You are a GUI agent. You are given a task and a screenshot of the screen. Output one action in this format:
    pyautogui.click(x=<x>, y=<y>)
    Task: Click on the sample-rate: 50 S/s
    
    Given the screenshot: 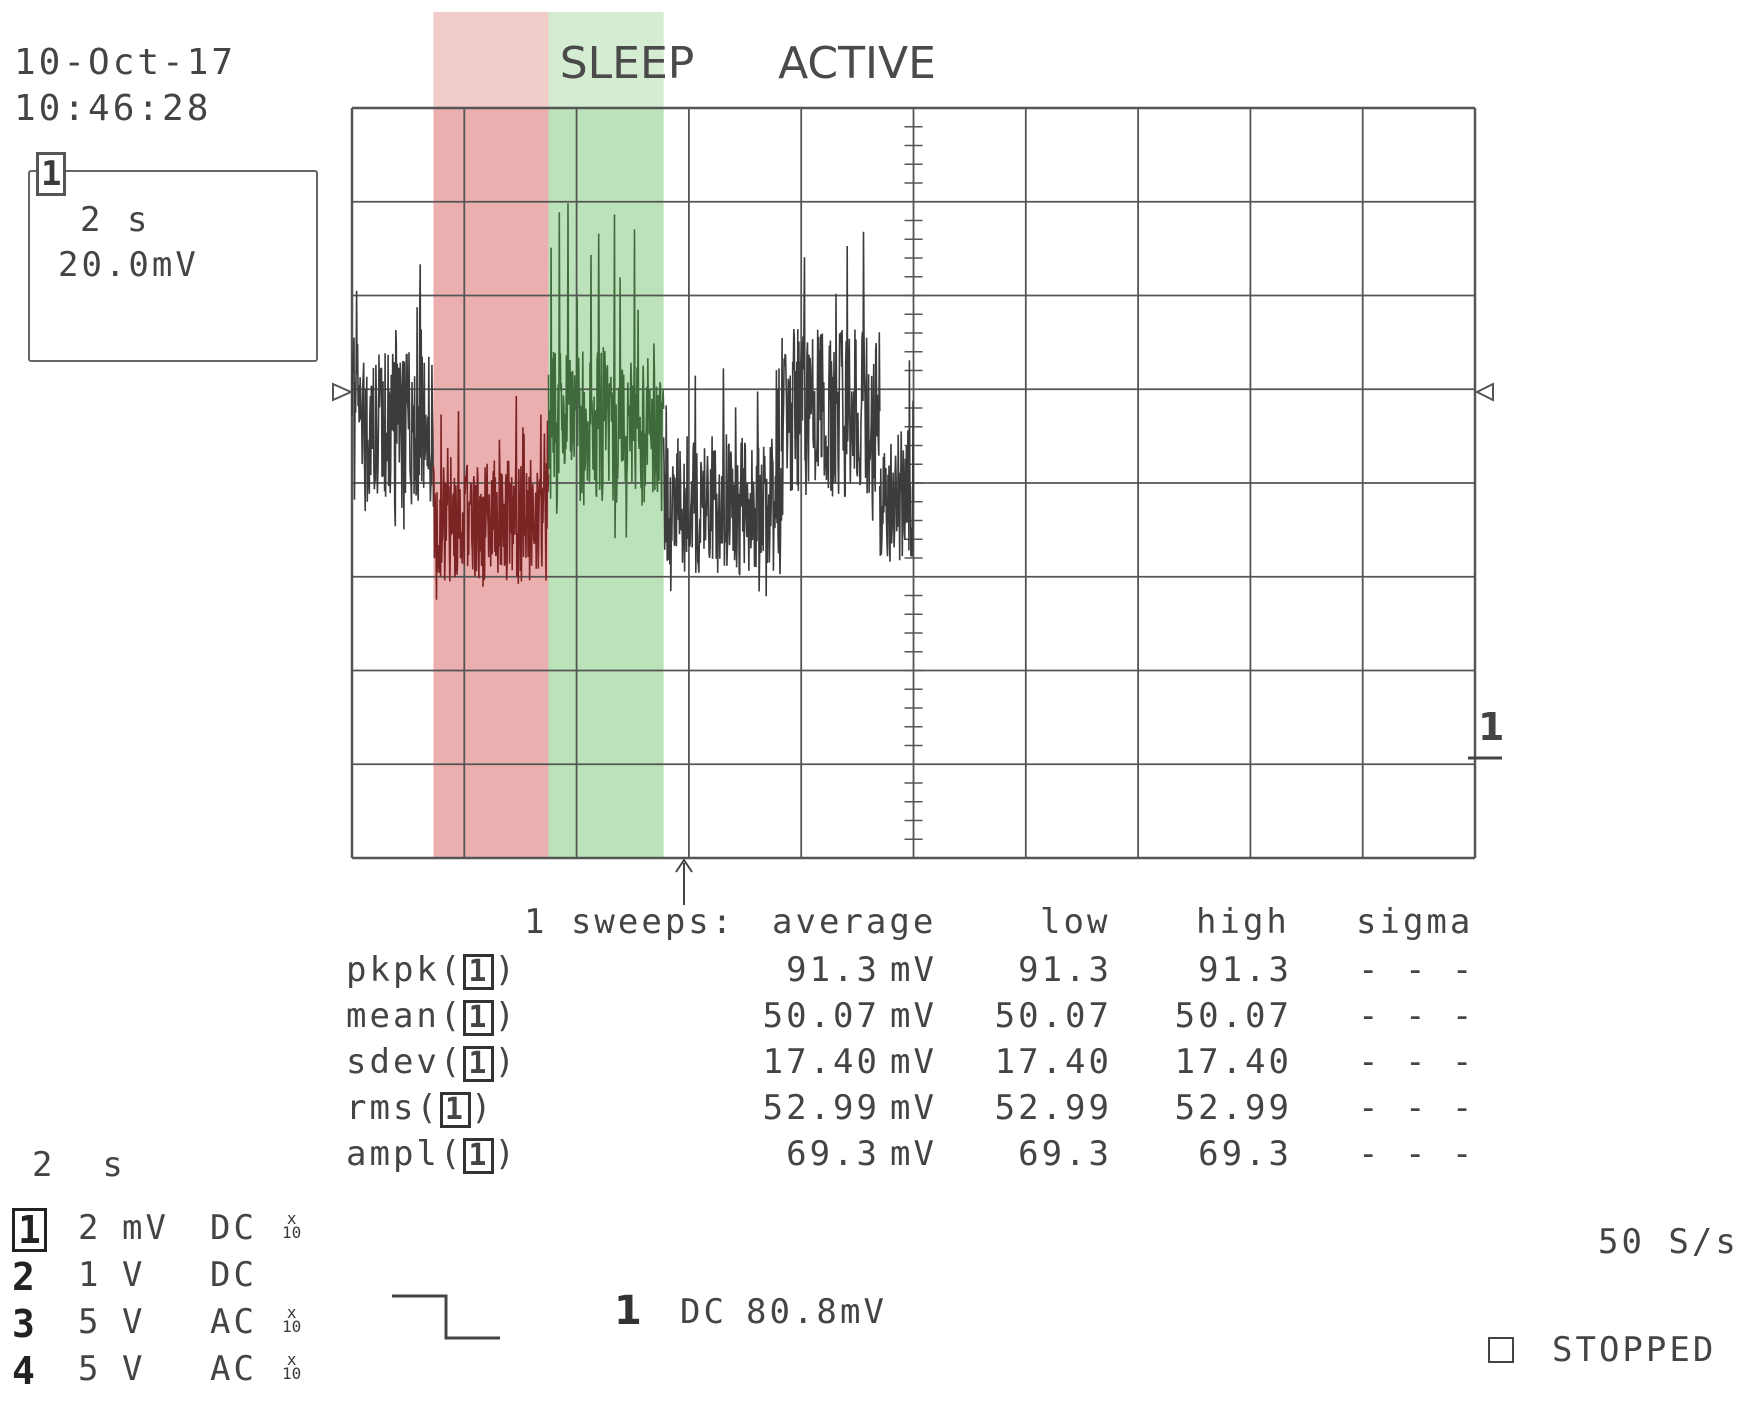 What is the action you would take?
    pyautogui.click(x=1668, y=1242)
    